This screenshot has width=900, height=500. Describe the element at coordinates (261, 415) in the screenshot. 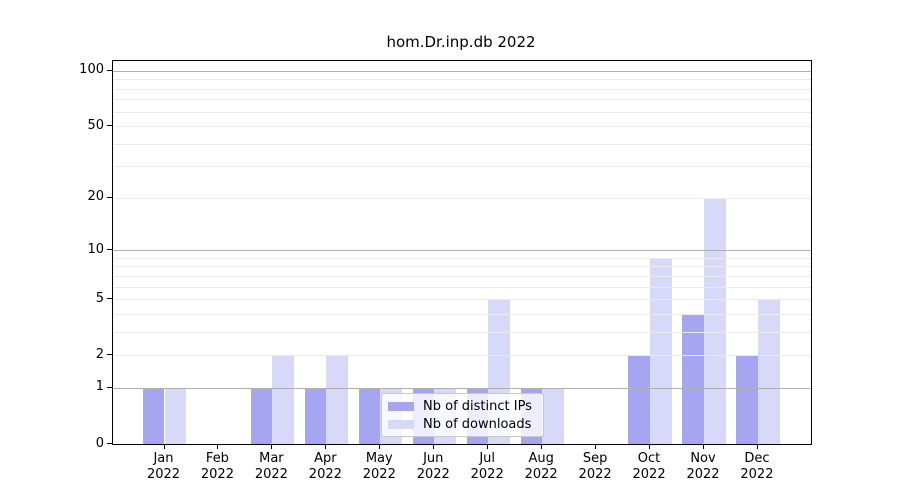

I see `bar-distinct-ips-mar` at that location.